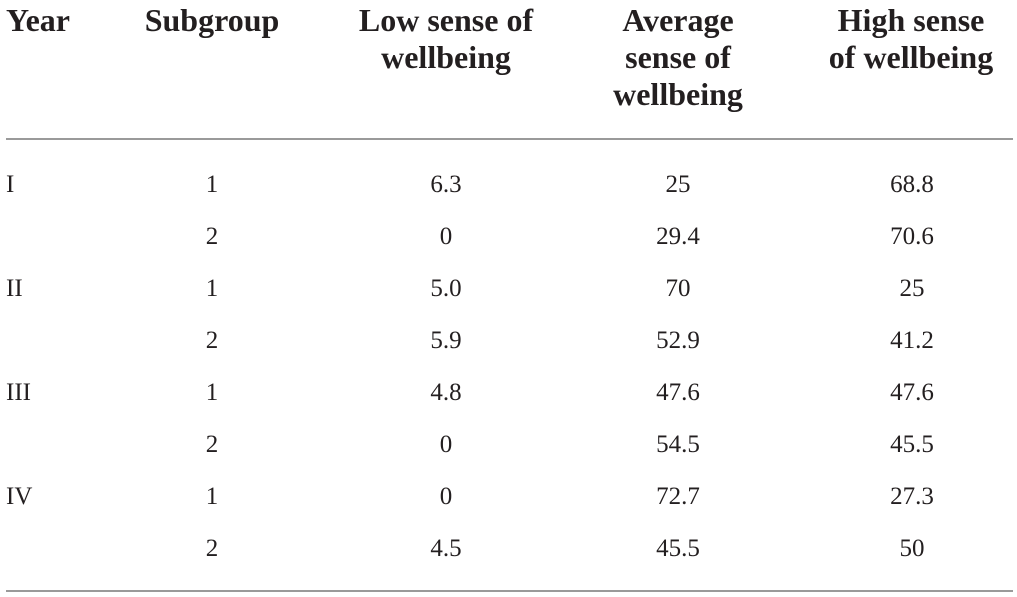  What do you see at coordinates (678, 548) in the screenshot?
I see `cell-average: 45.5` at bounding box center [678, 548].